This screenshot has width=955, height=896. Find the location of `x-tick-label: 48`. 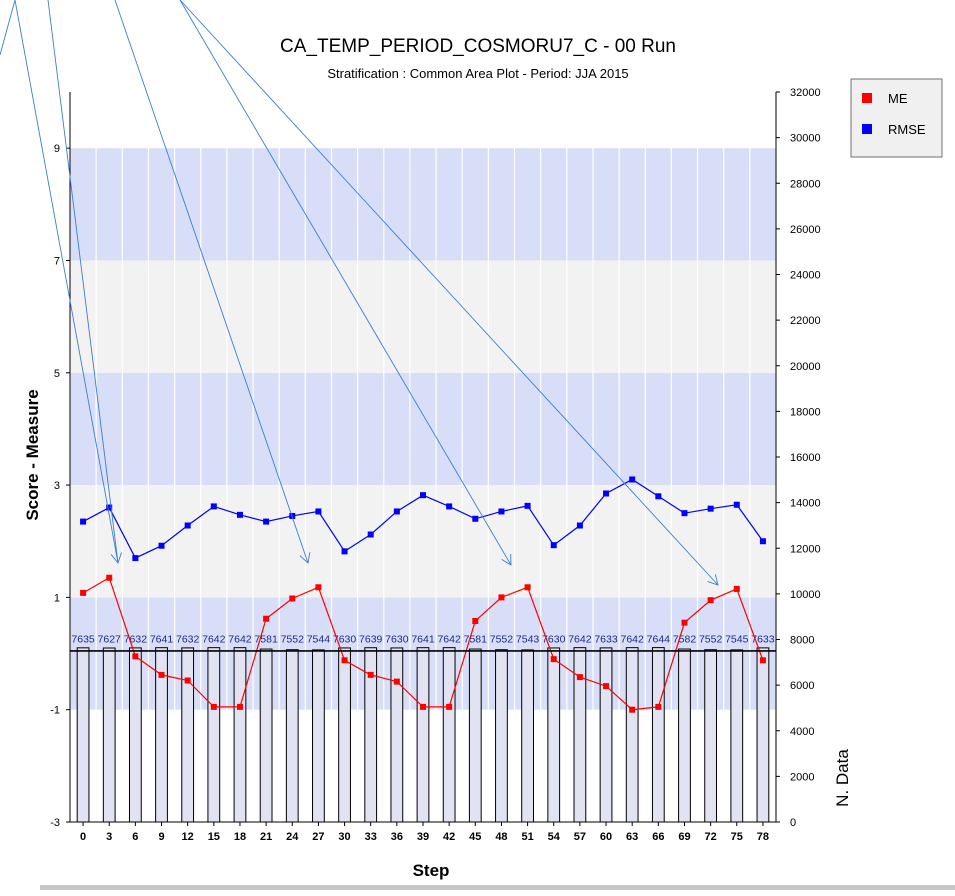

x-tick-label: 48 is located at coordinates (501, 837).